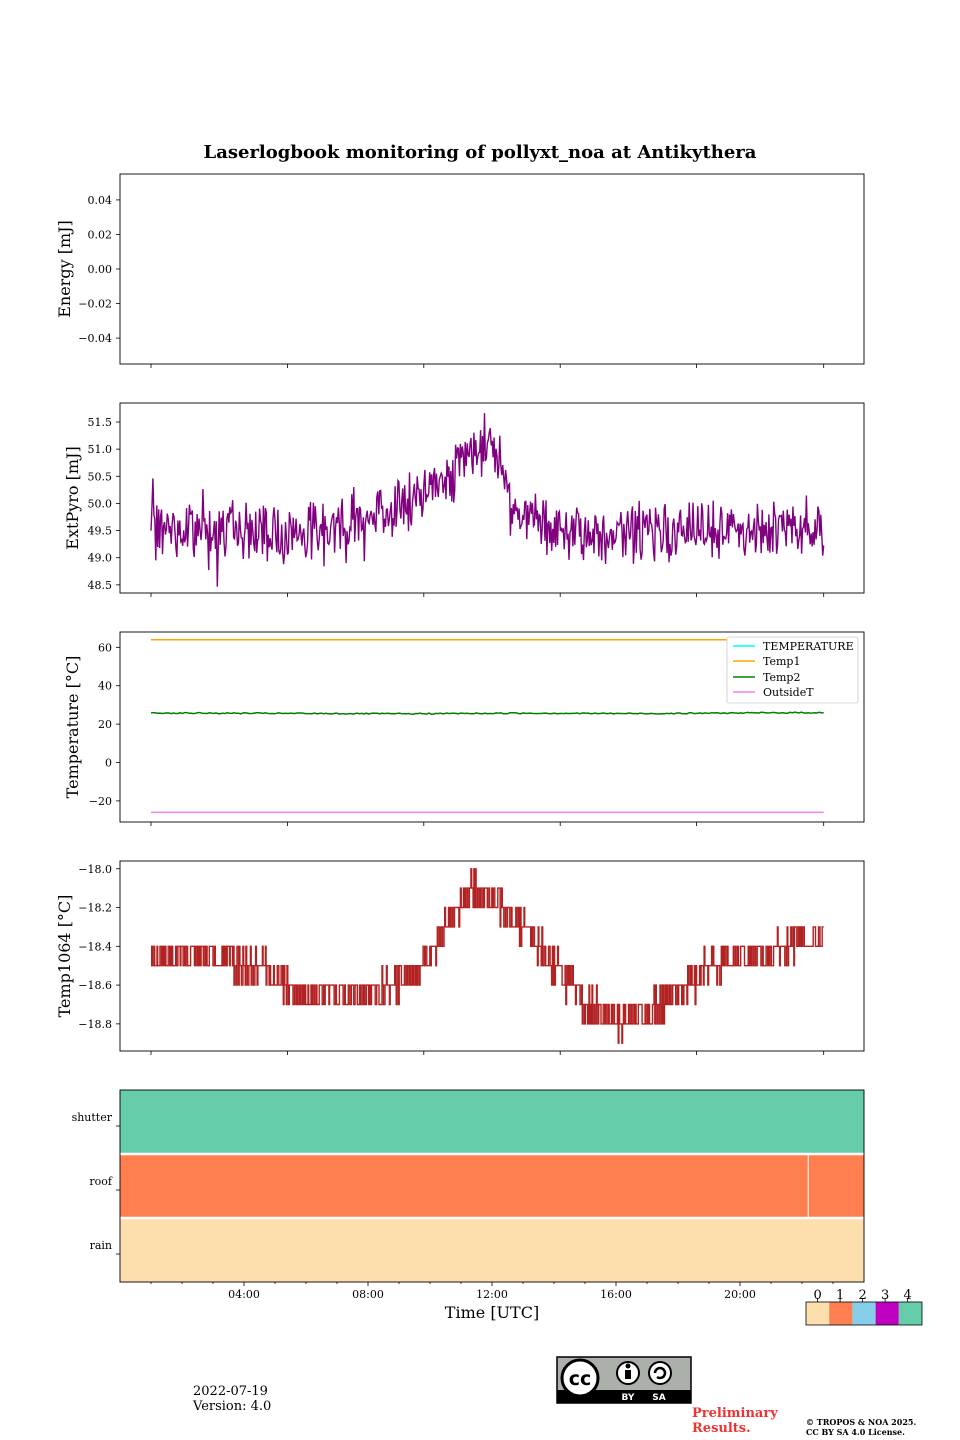 Image resolution: width=960 pixels, height=1440 pixels. Describe the element at coordinates (64, 269) in the screenshot. I see `energy-ylabel: Energy [mJ]` at that location.